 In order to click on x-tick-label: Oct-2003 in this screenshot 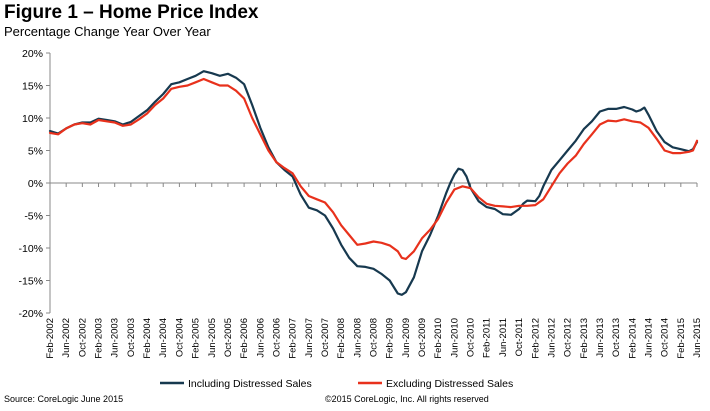, I will do `click(131, 337)`.